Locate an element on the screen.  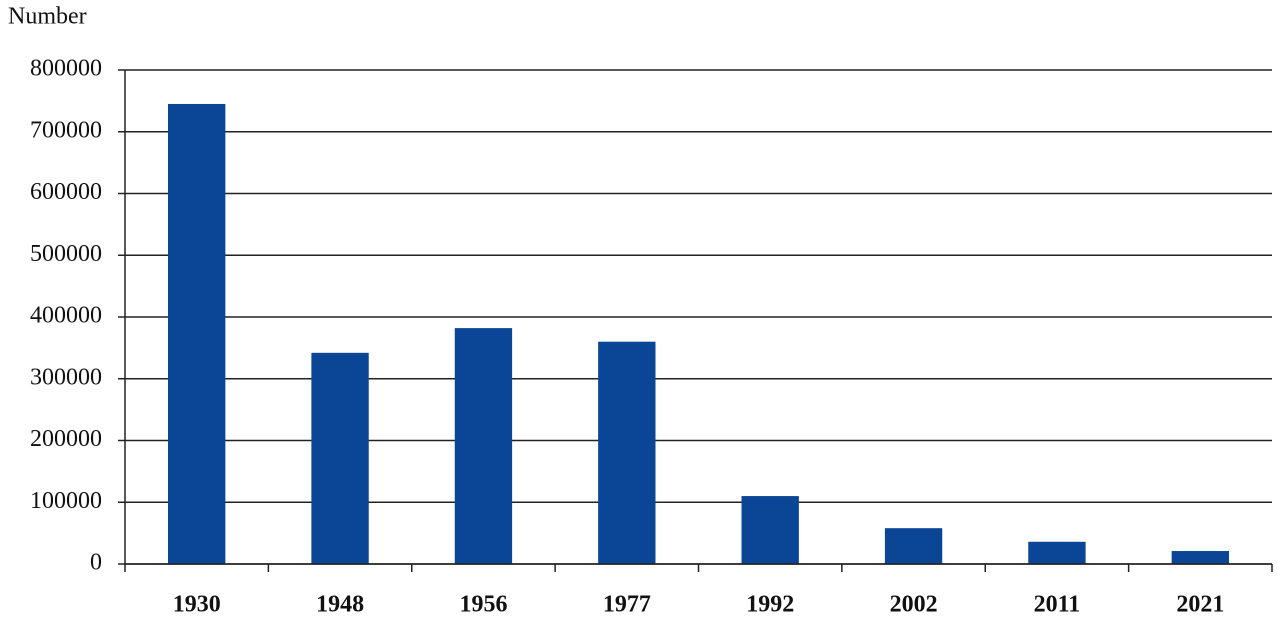
x-tick-label: 1977 is located at coordinates (627, 605).